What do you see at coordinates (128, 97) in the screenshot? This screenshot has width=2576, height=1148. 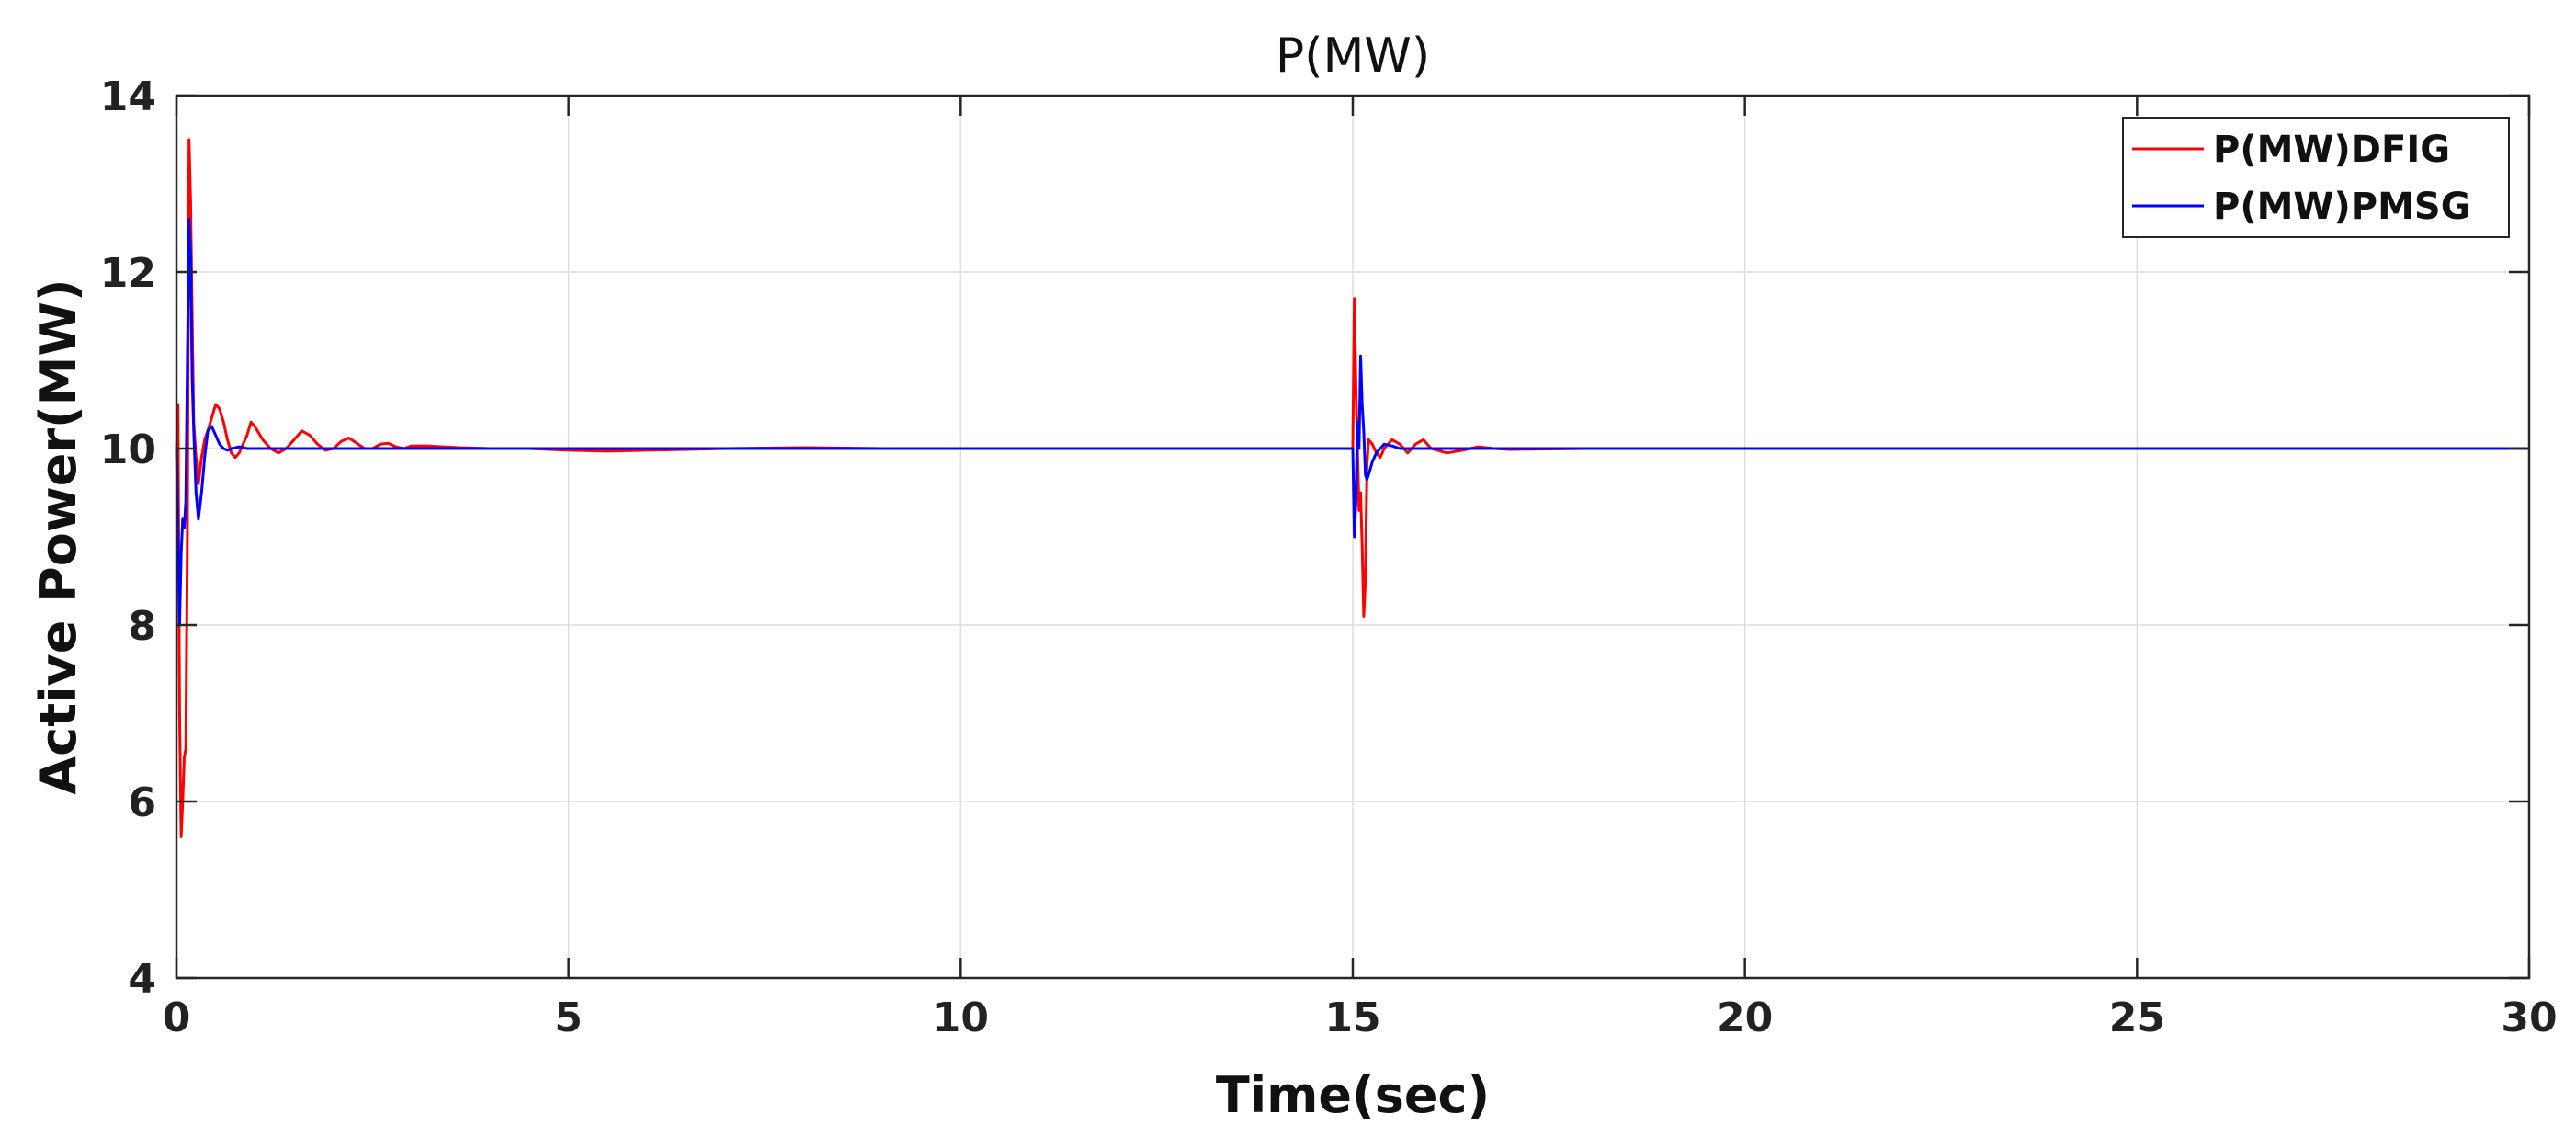 I see `y-tick-label: 14` at bounding box center [128, 97].